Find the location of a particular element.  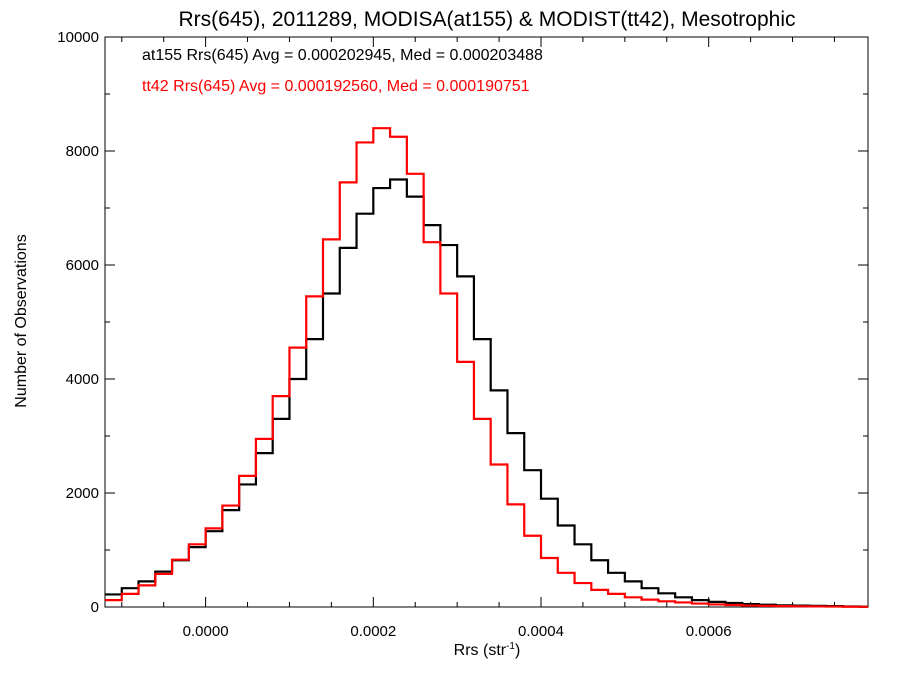

x-axis-label-close: ) is located at coordinates (517, 650).